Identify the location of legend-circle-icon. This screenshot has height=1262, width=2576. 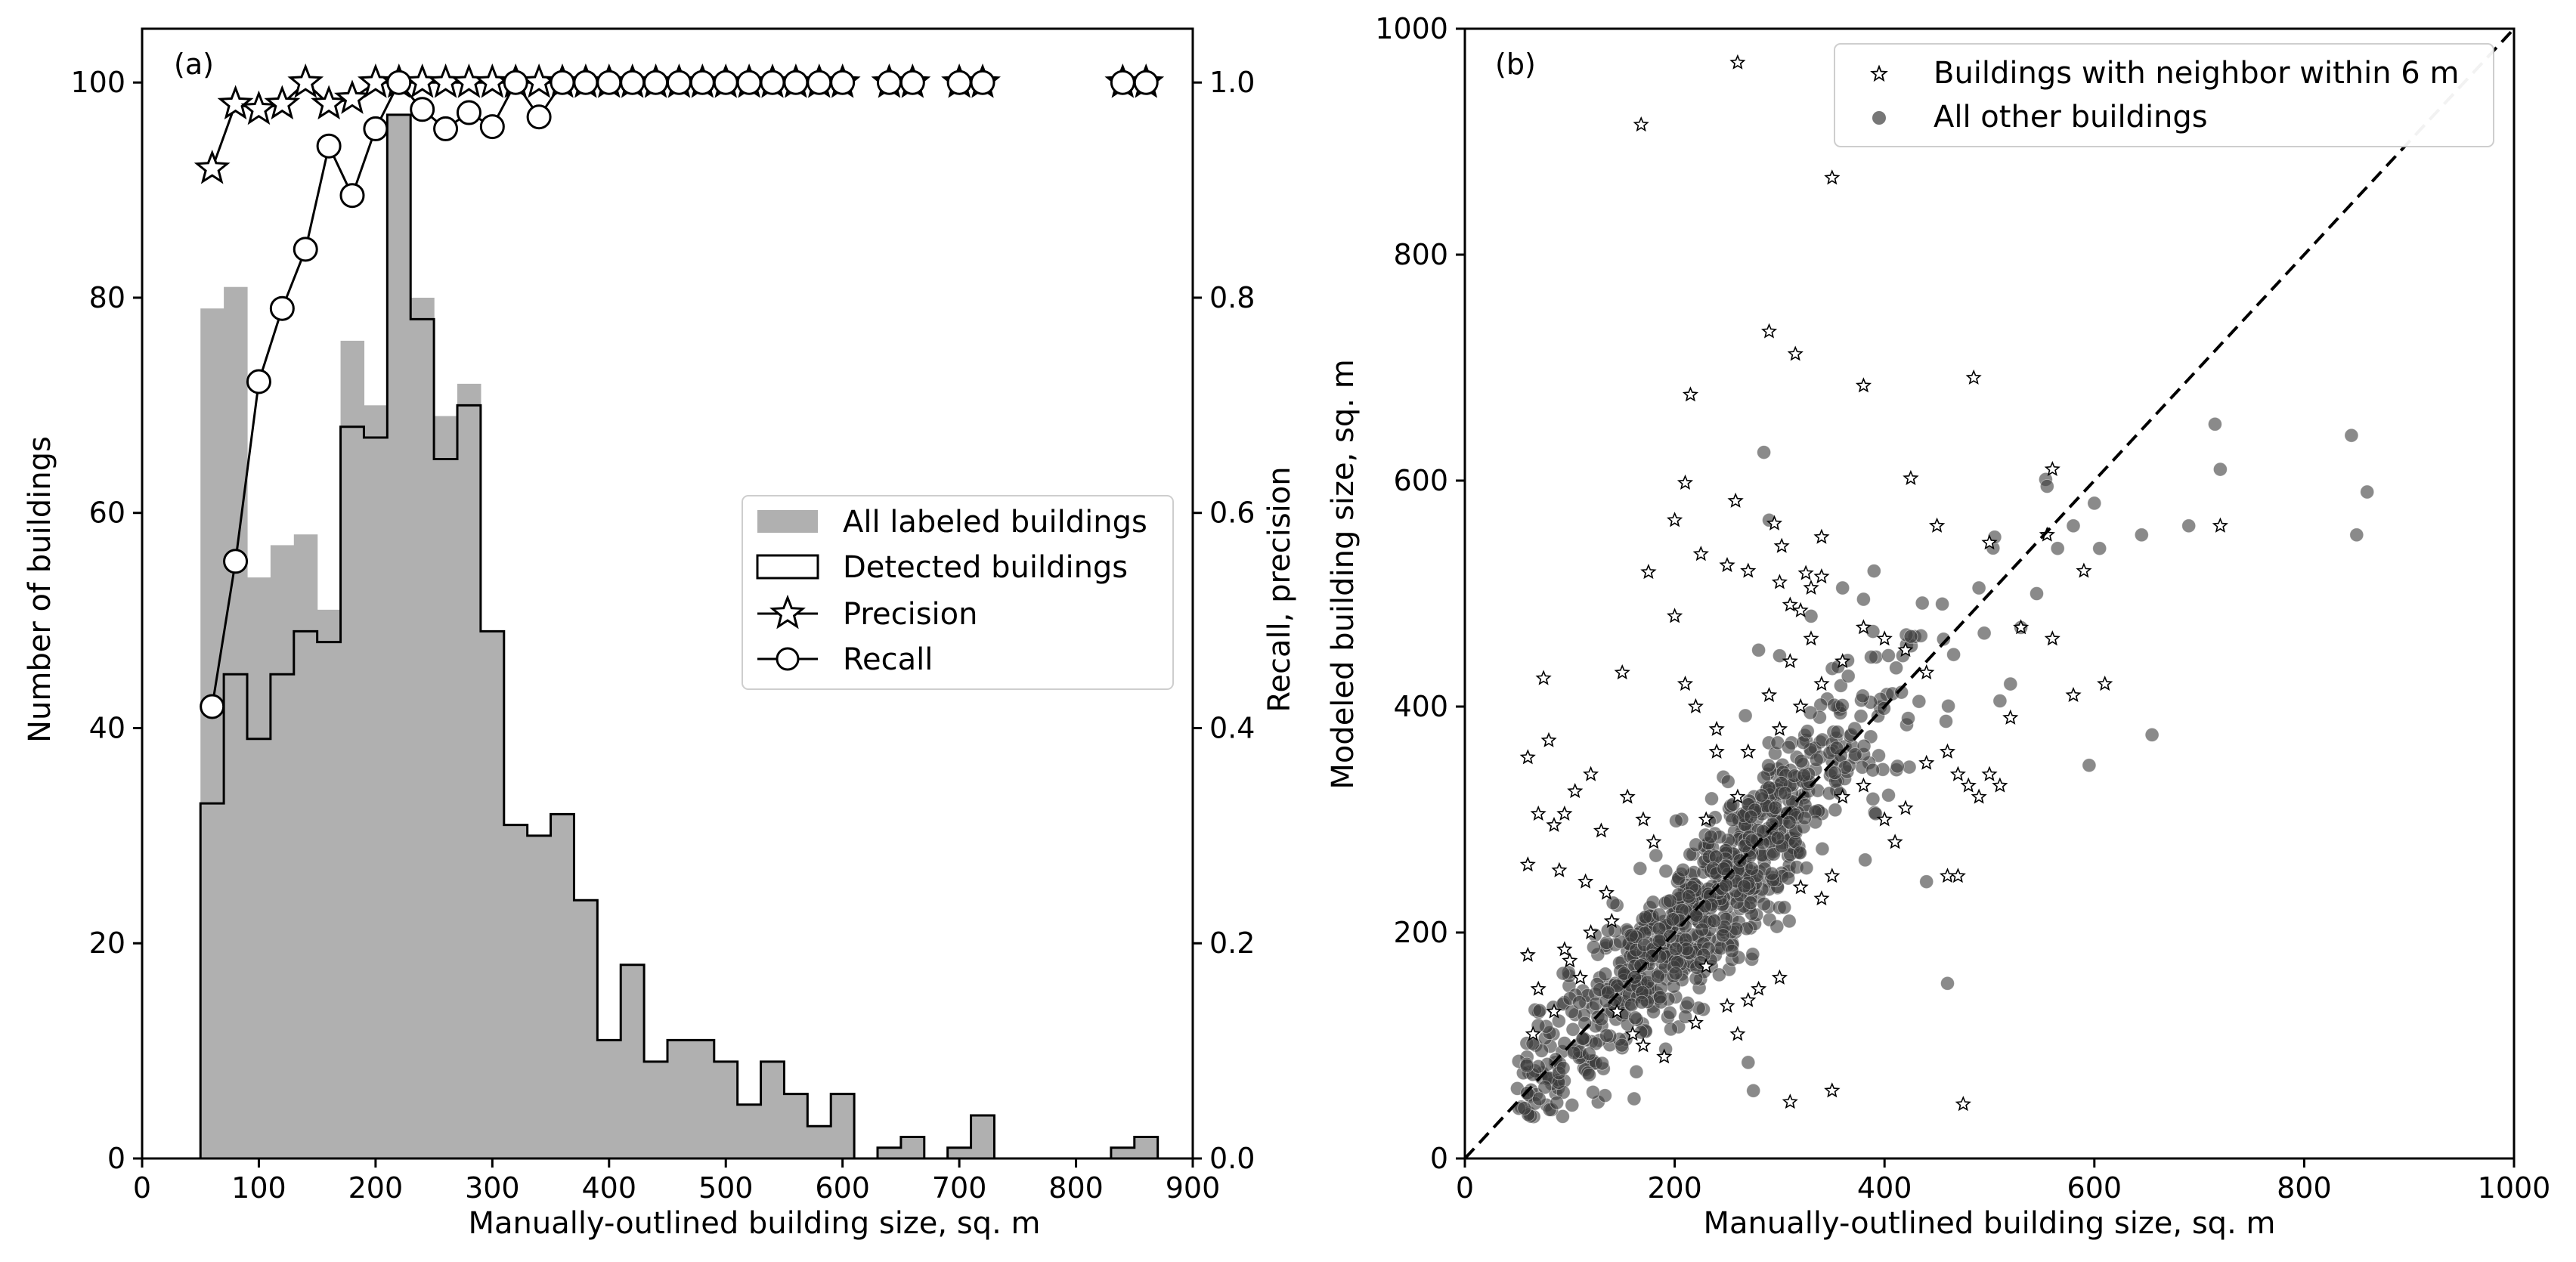
(788, 659).